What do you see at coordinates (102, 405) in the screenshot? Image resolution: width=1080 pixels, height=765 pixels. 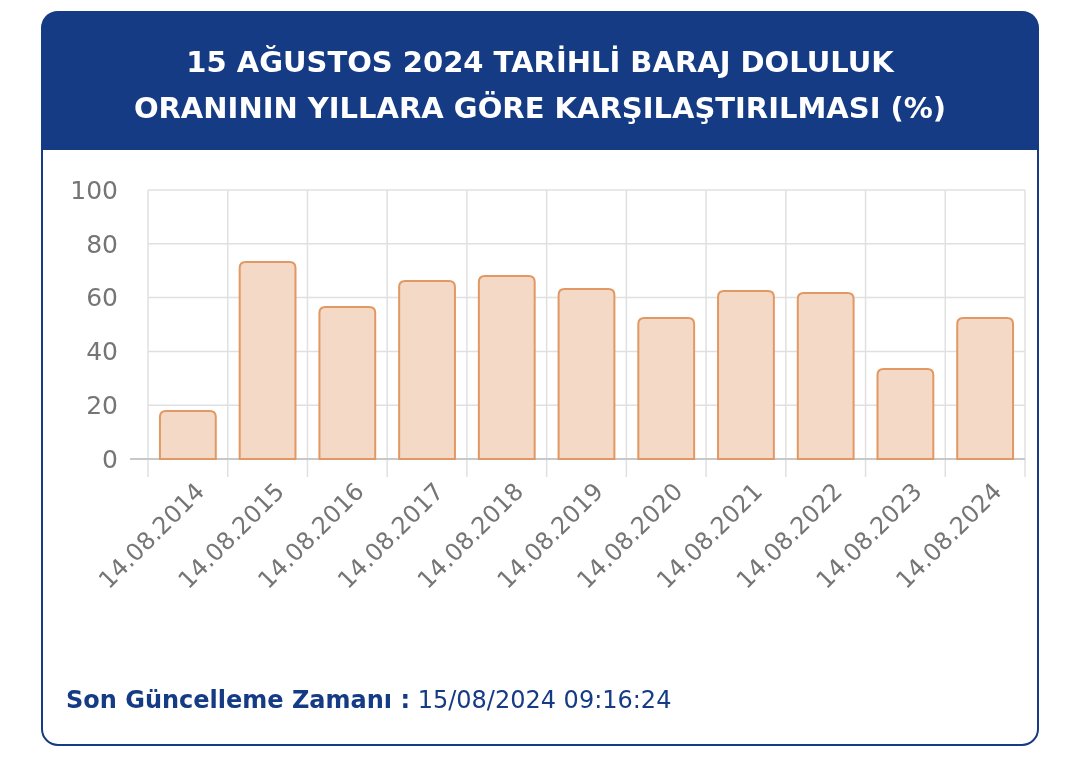 I see `y-tick-label: 20` at bounding box center [102, 405].